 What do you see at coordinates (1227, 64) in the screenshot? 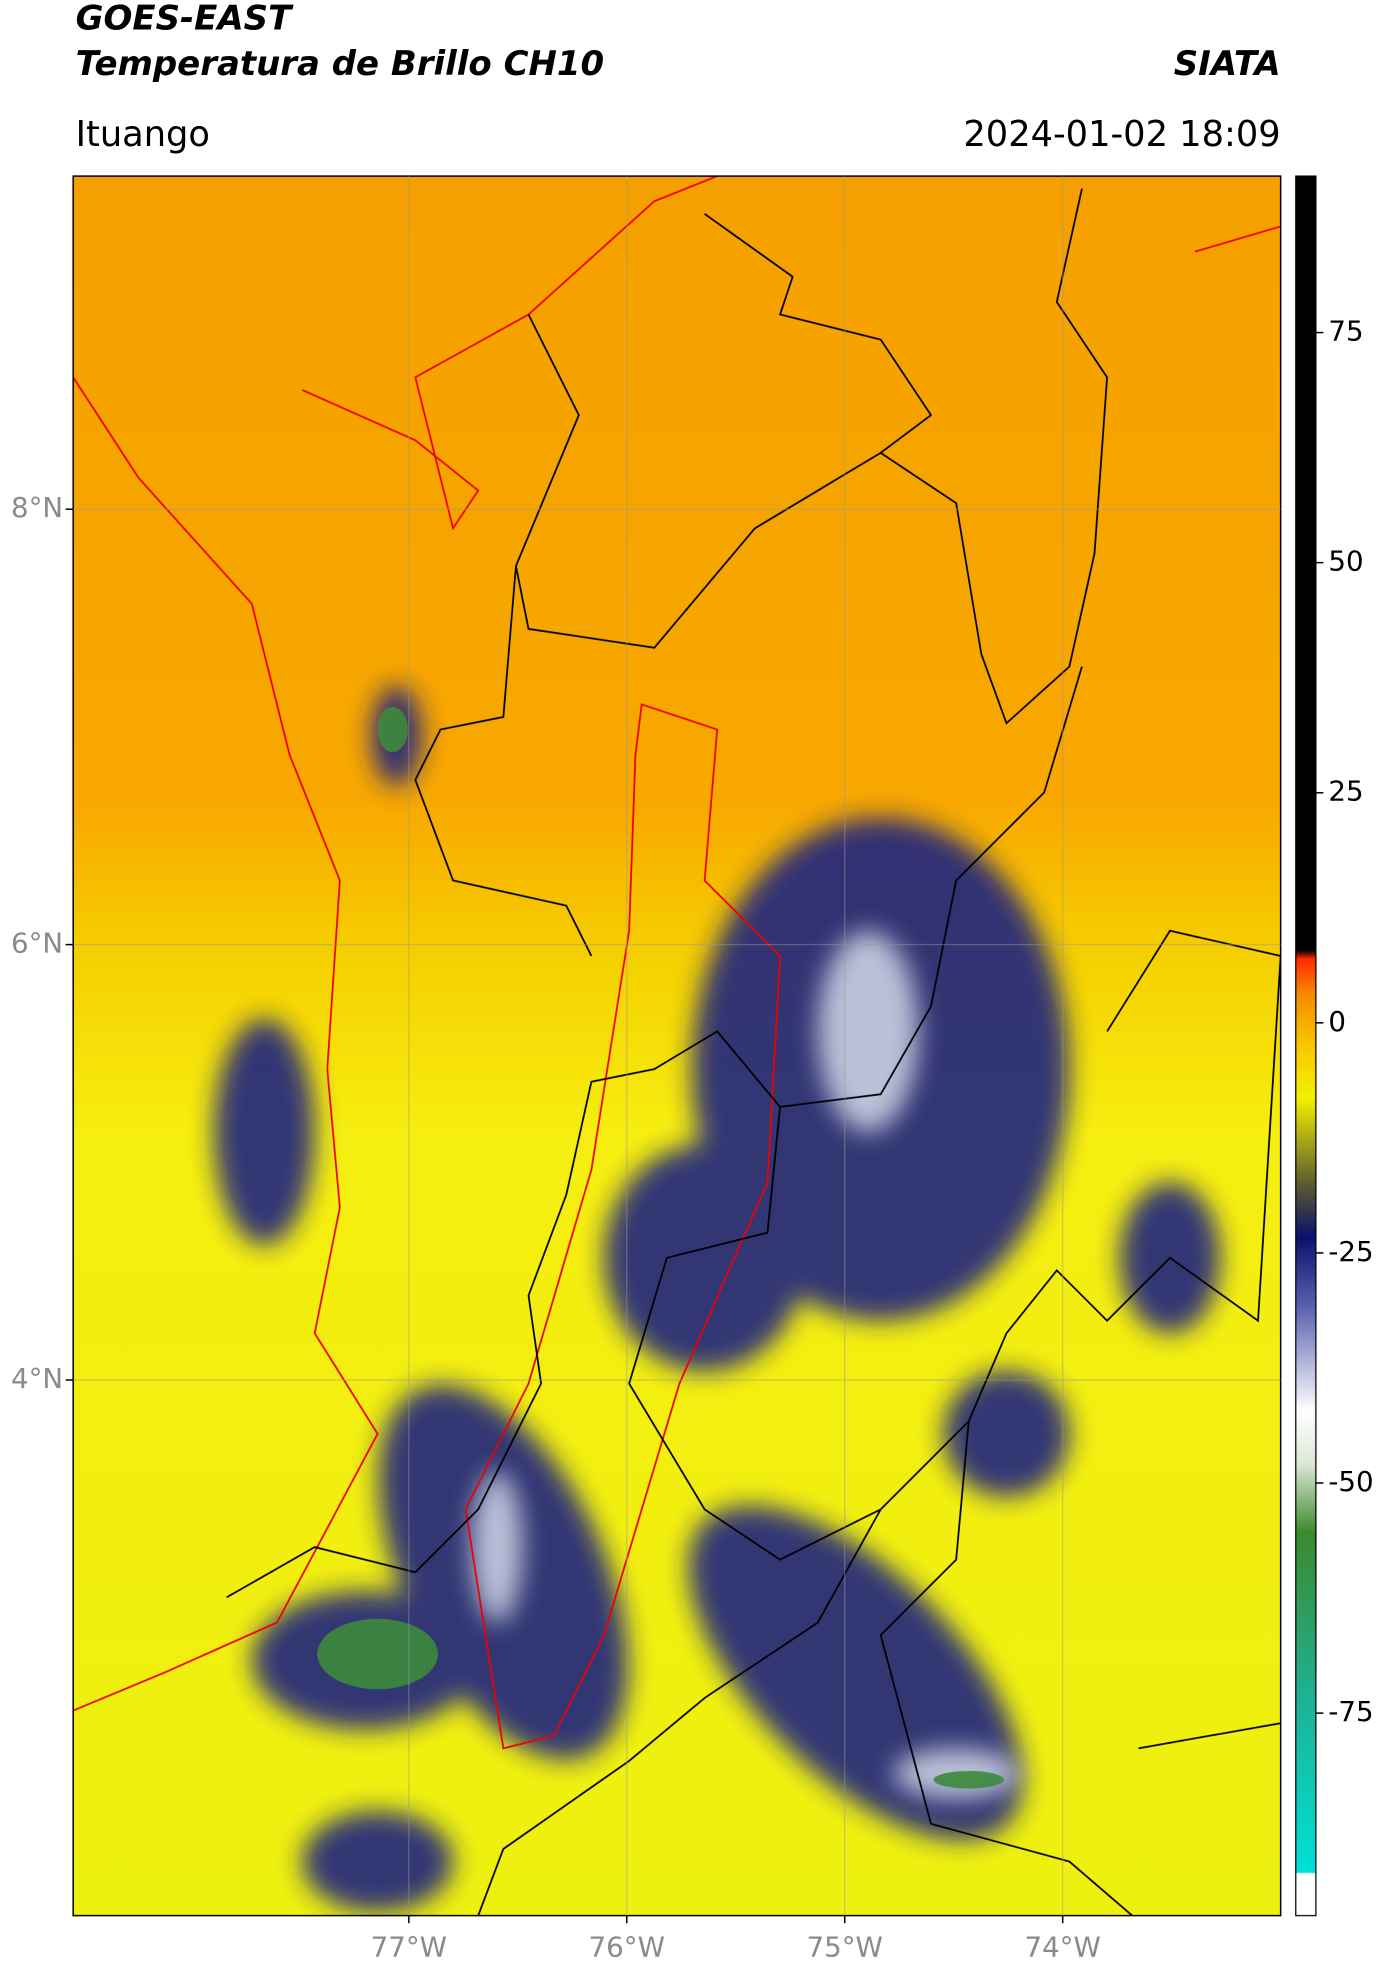
I see `source: SIATA` at bounding box center [1227, 64].